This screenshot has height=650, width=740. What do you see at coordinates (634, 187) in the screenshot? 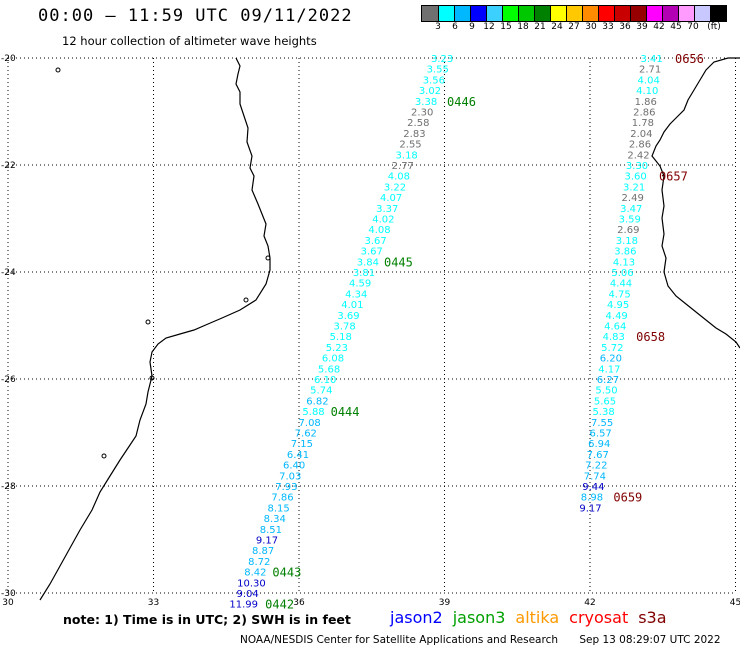
I see `wave-height-value: 3.21` at bounding box center [634, 187].